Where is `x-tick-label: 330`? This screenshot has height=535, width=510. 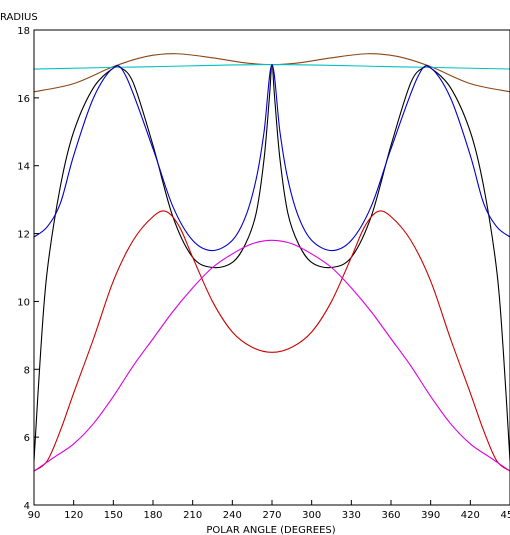 x-tick-label: 330 is located at coordinates (351, 515).